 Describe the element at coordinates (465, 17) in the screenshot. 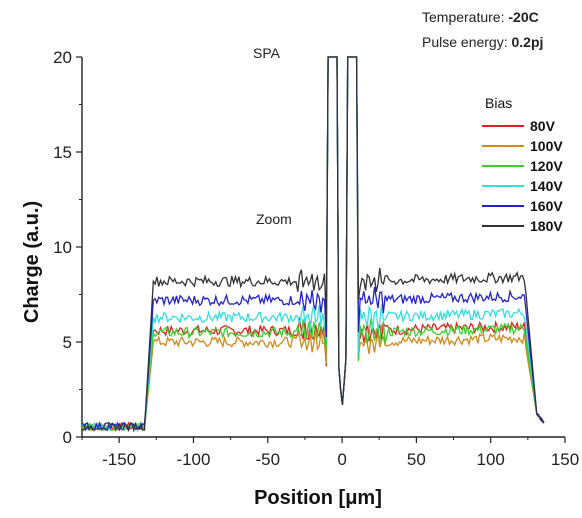

I see `temperature-label: Temperature:` at that location.